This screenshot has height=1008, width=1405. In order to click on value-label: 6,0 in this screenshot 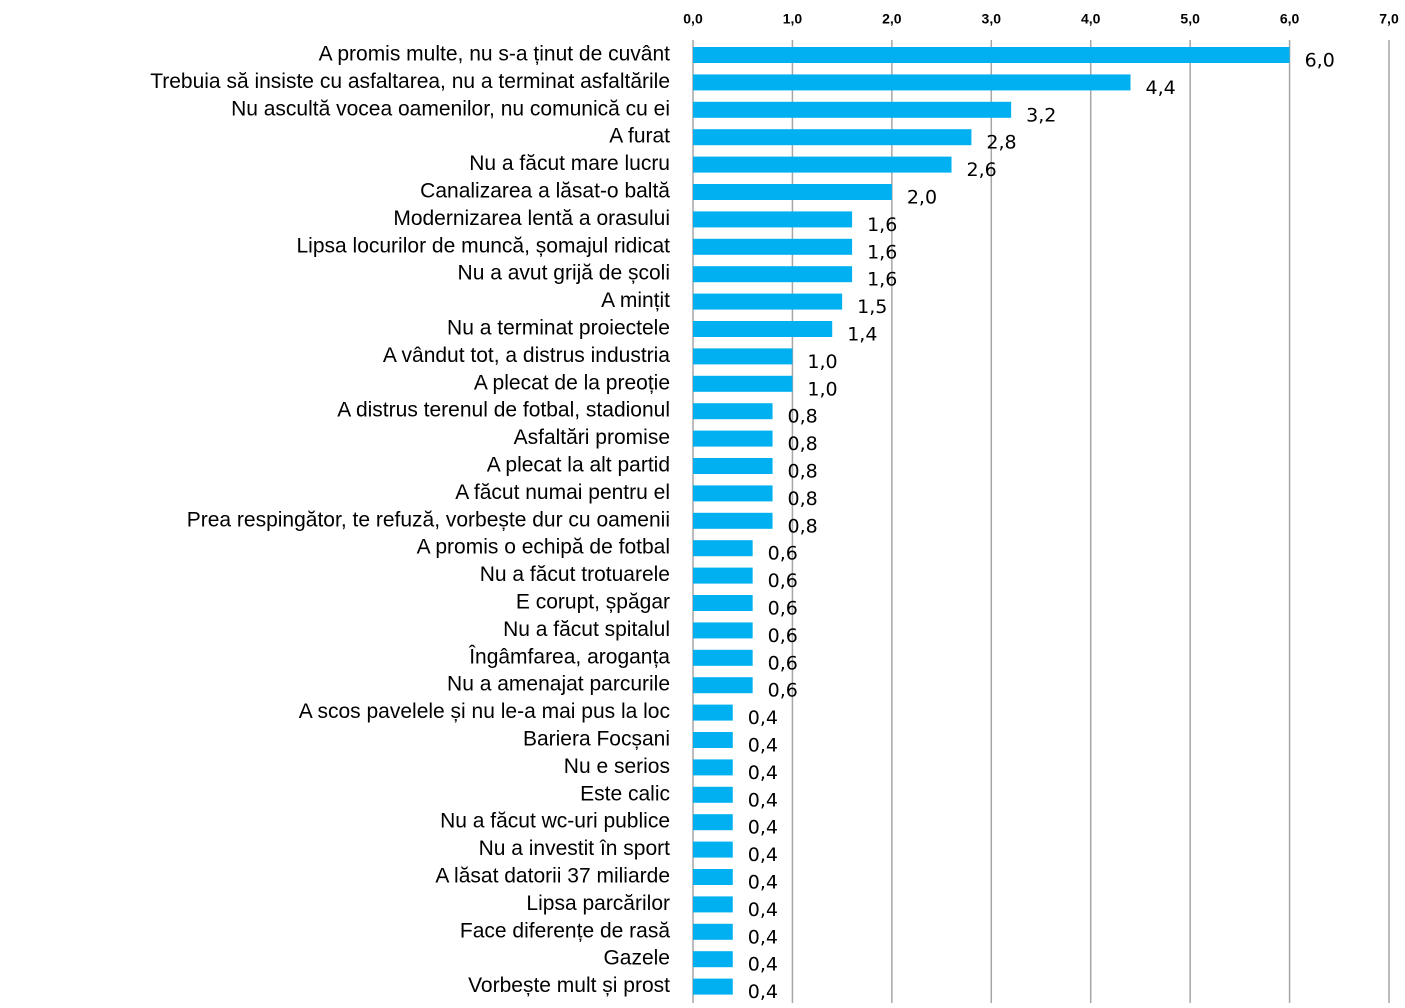, I will do `click(1320, 61)`.